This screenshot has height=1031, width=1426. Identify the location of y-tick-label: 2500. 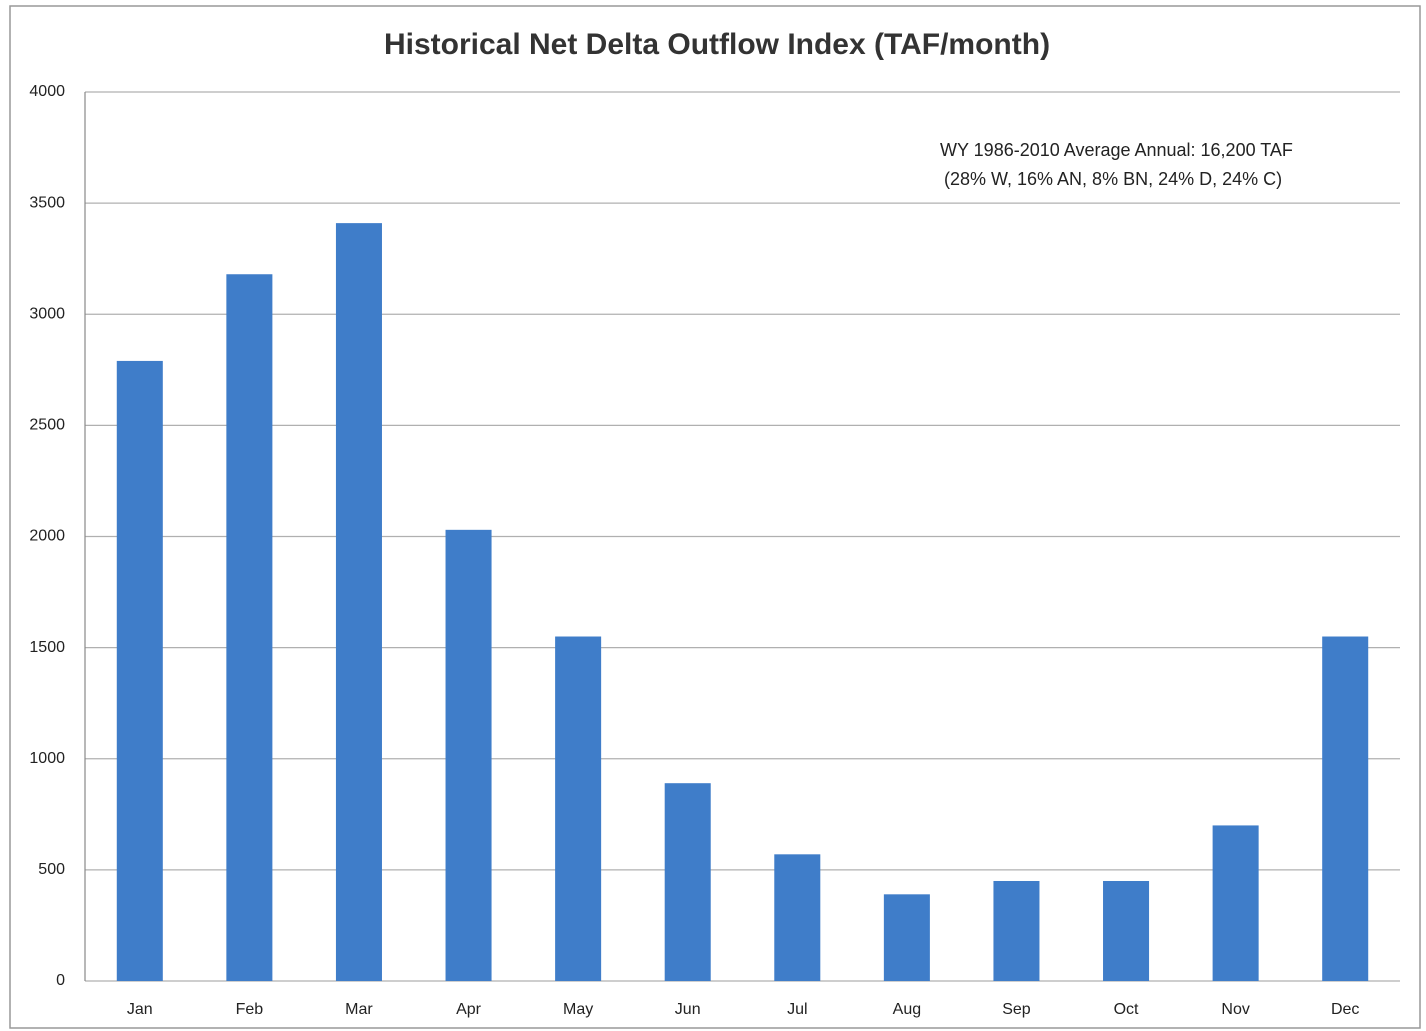
(47, 425).